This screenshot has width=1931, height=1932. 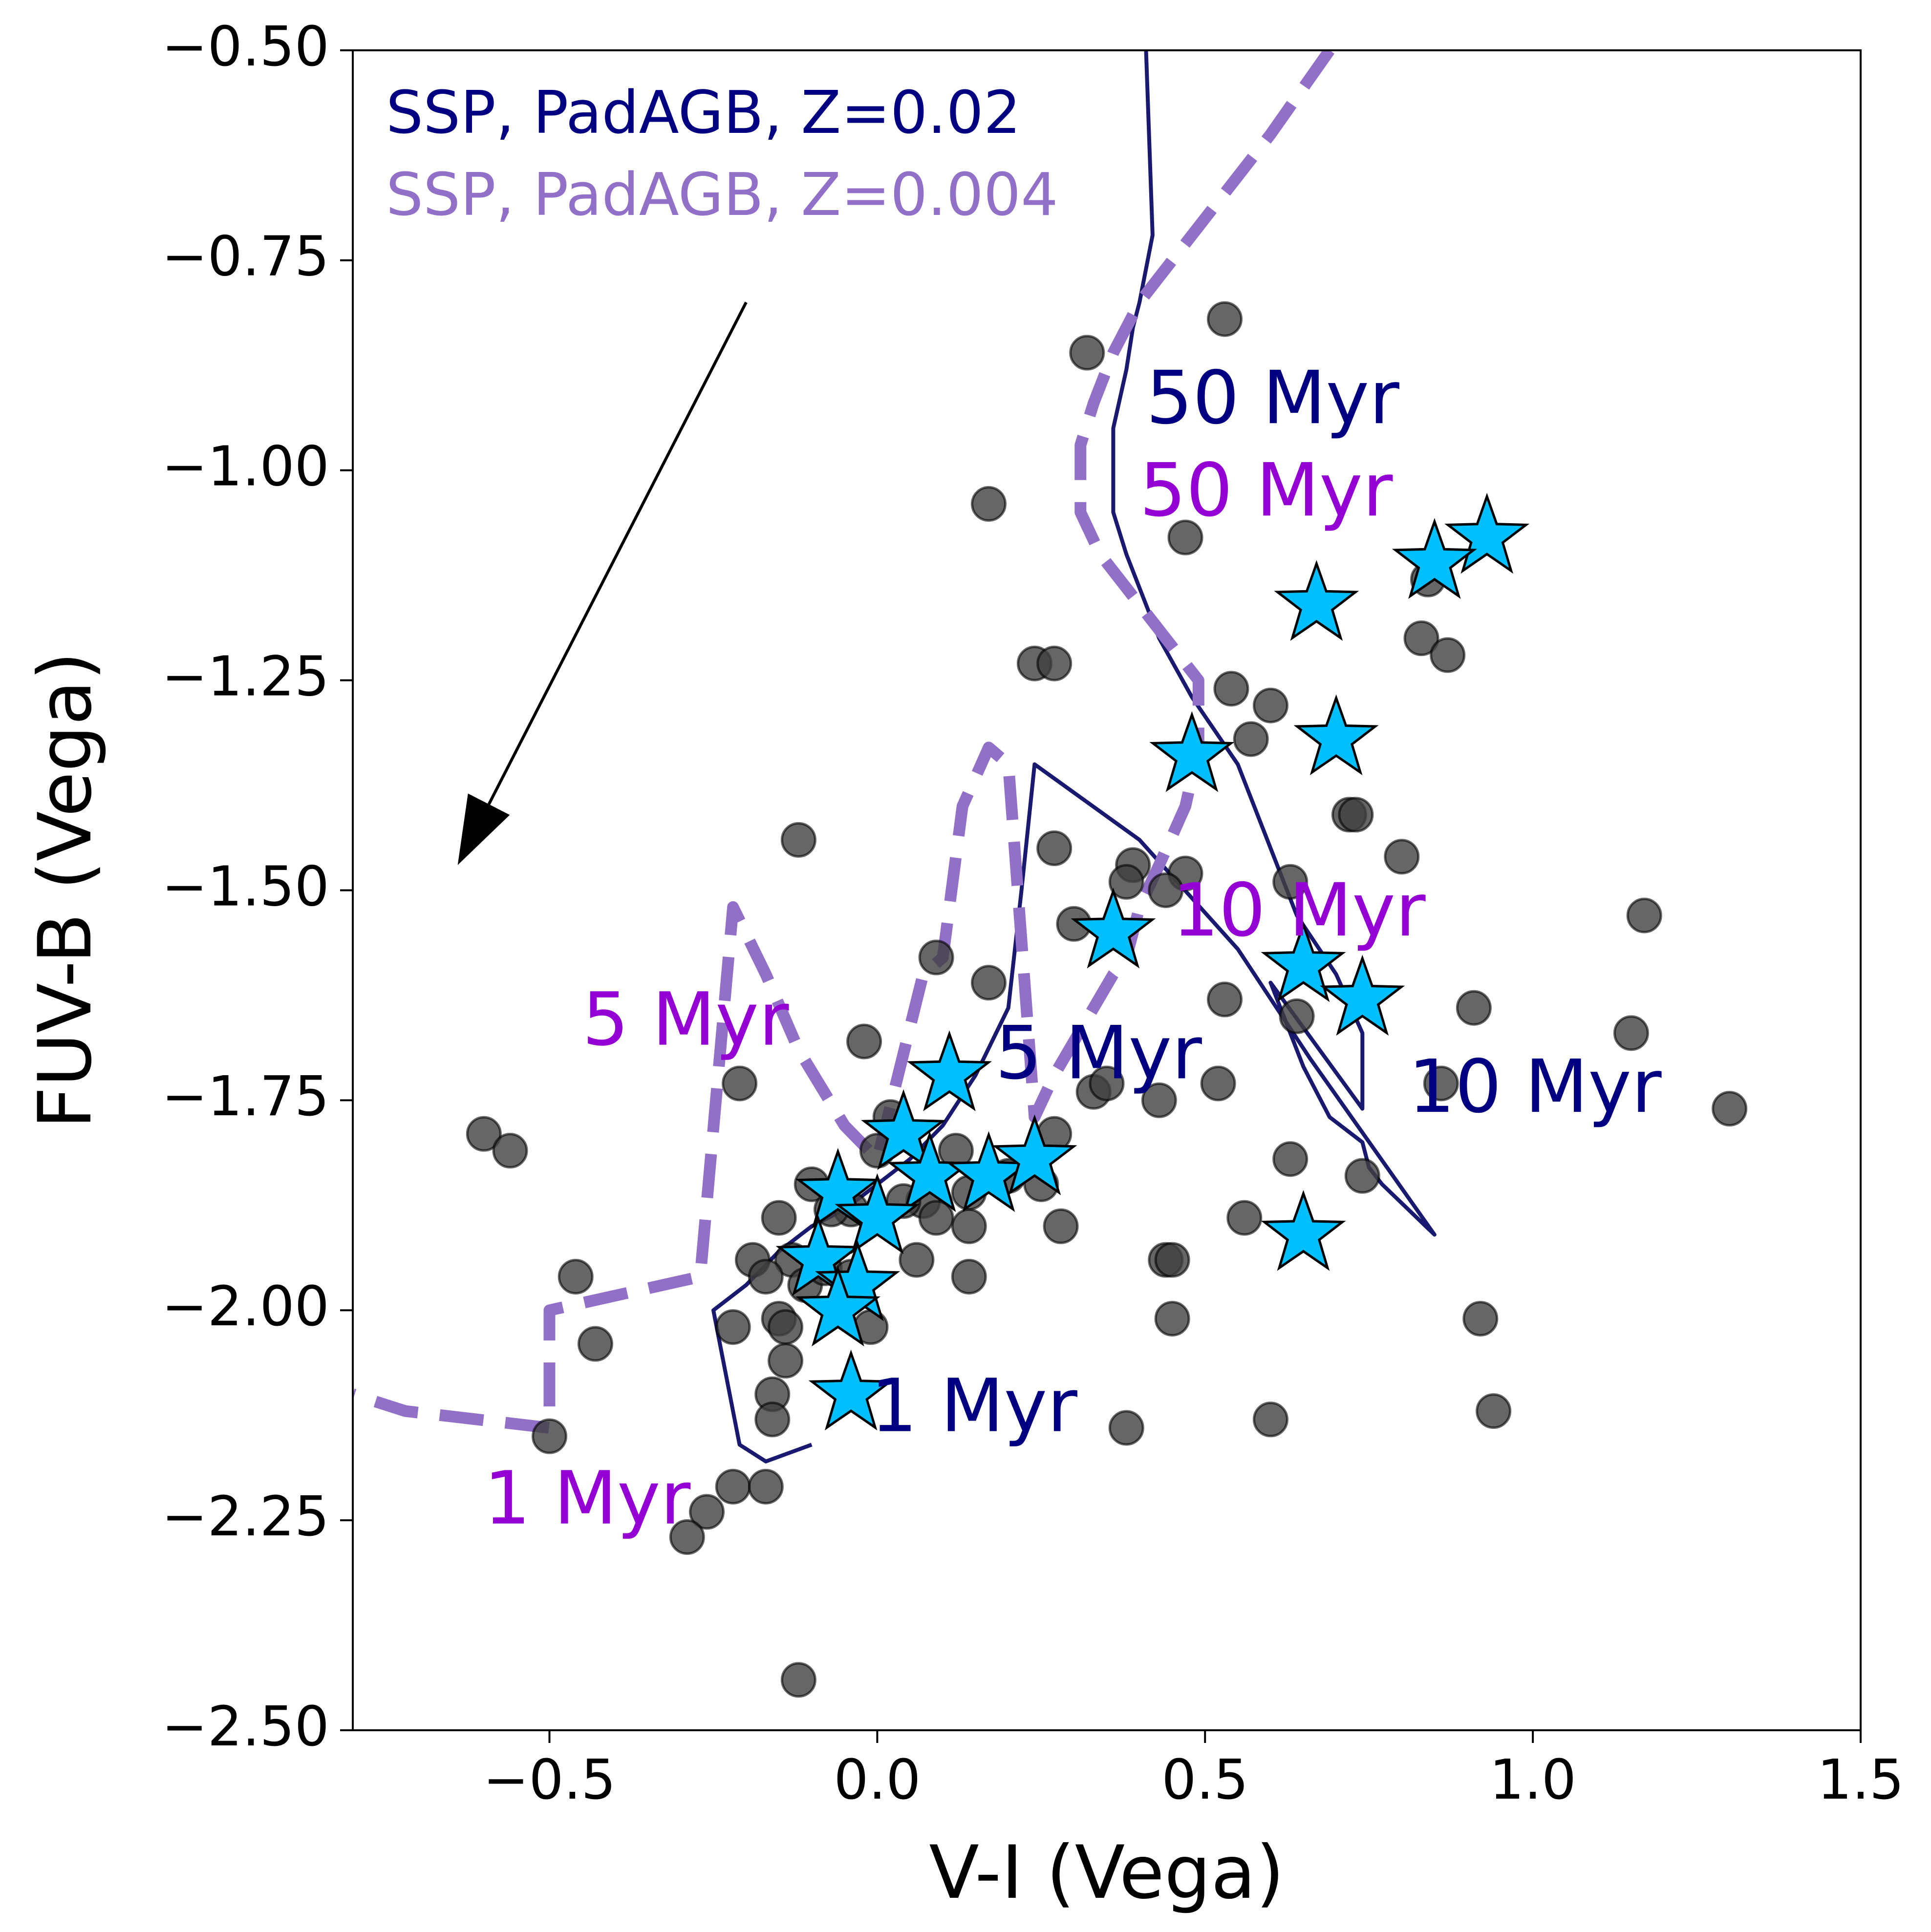 What do you see at coordinates (245, 47) in the screenshot?
I see `y-tick-label: −0.50` at bounding box center [245, 47].